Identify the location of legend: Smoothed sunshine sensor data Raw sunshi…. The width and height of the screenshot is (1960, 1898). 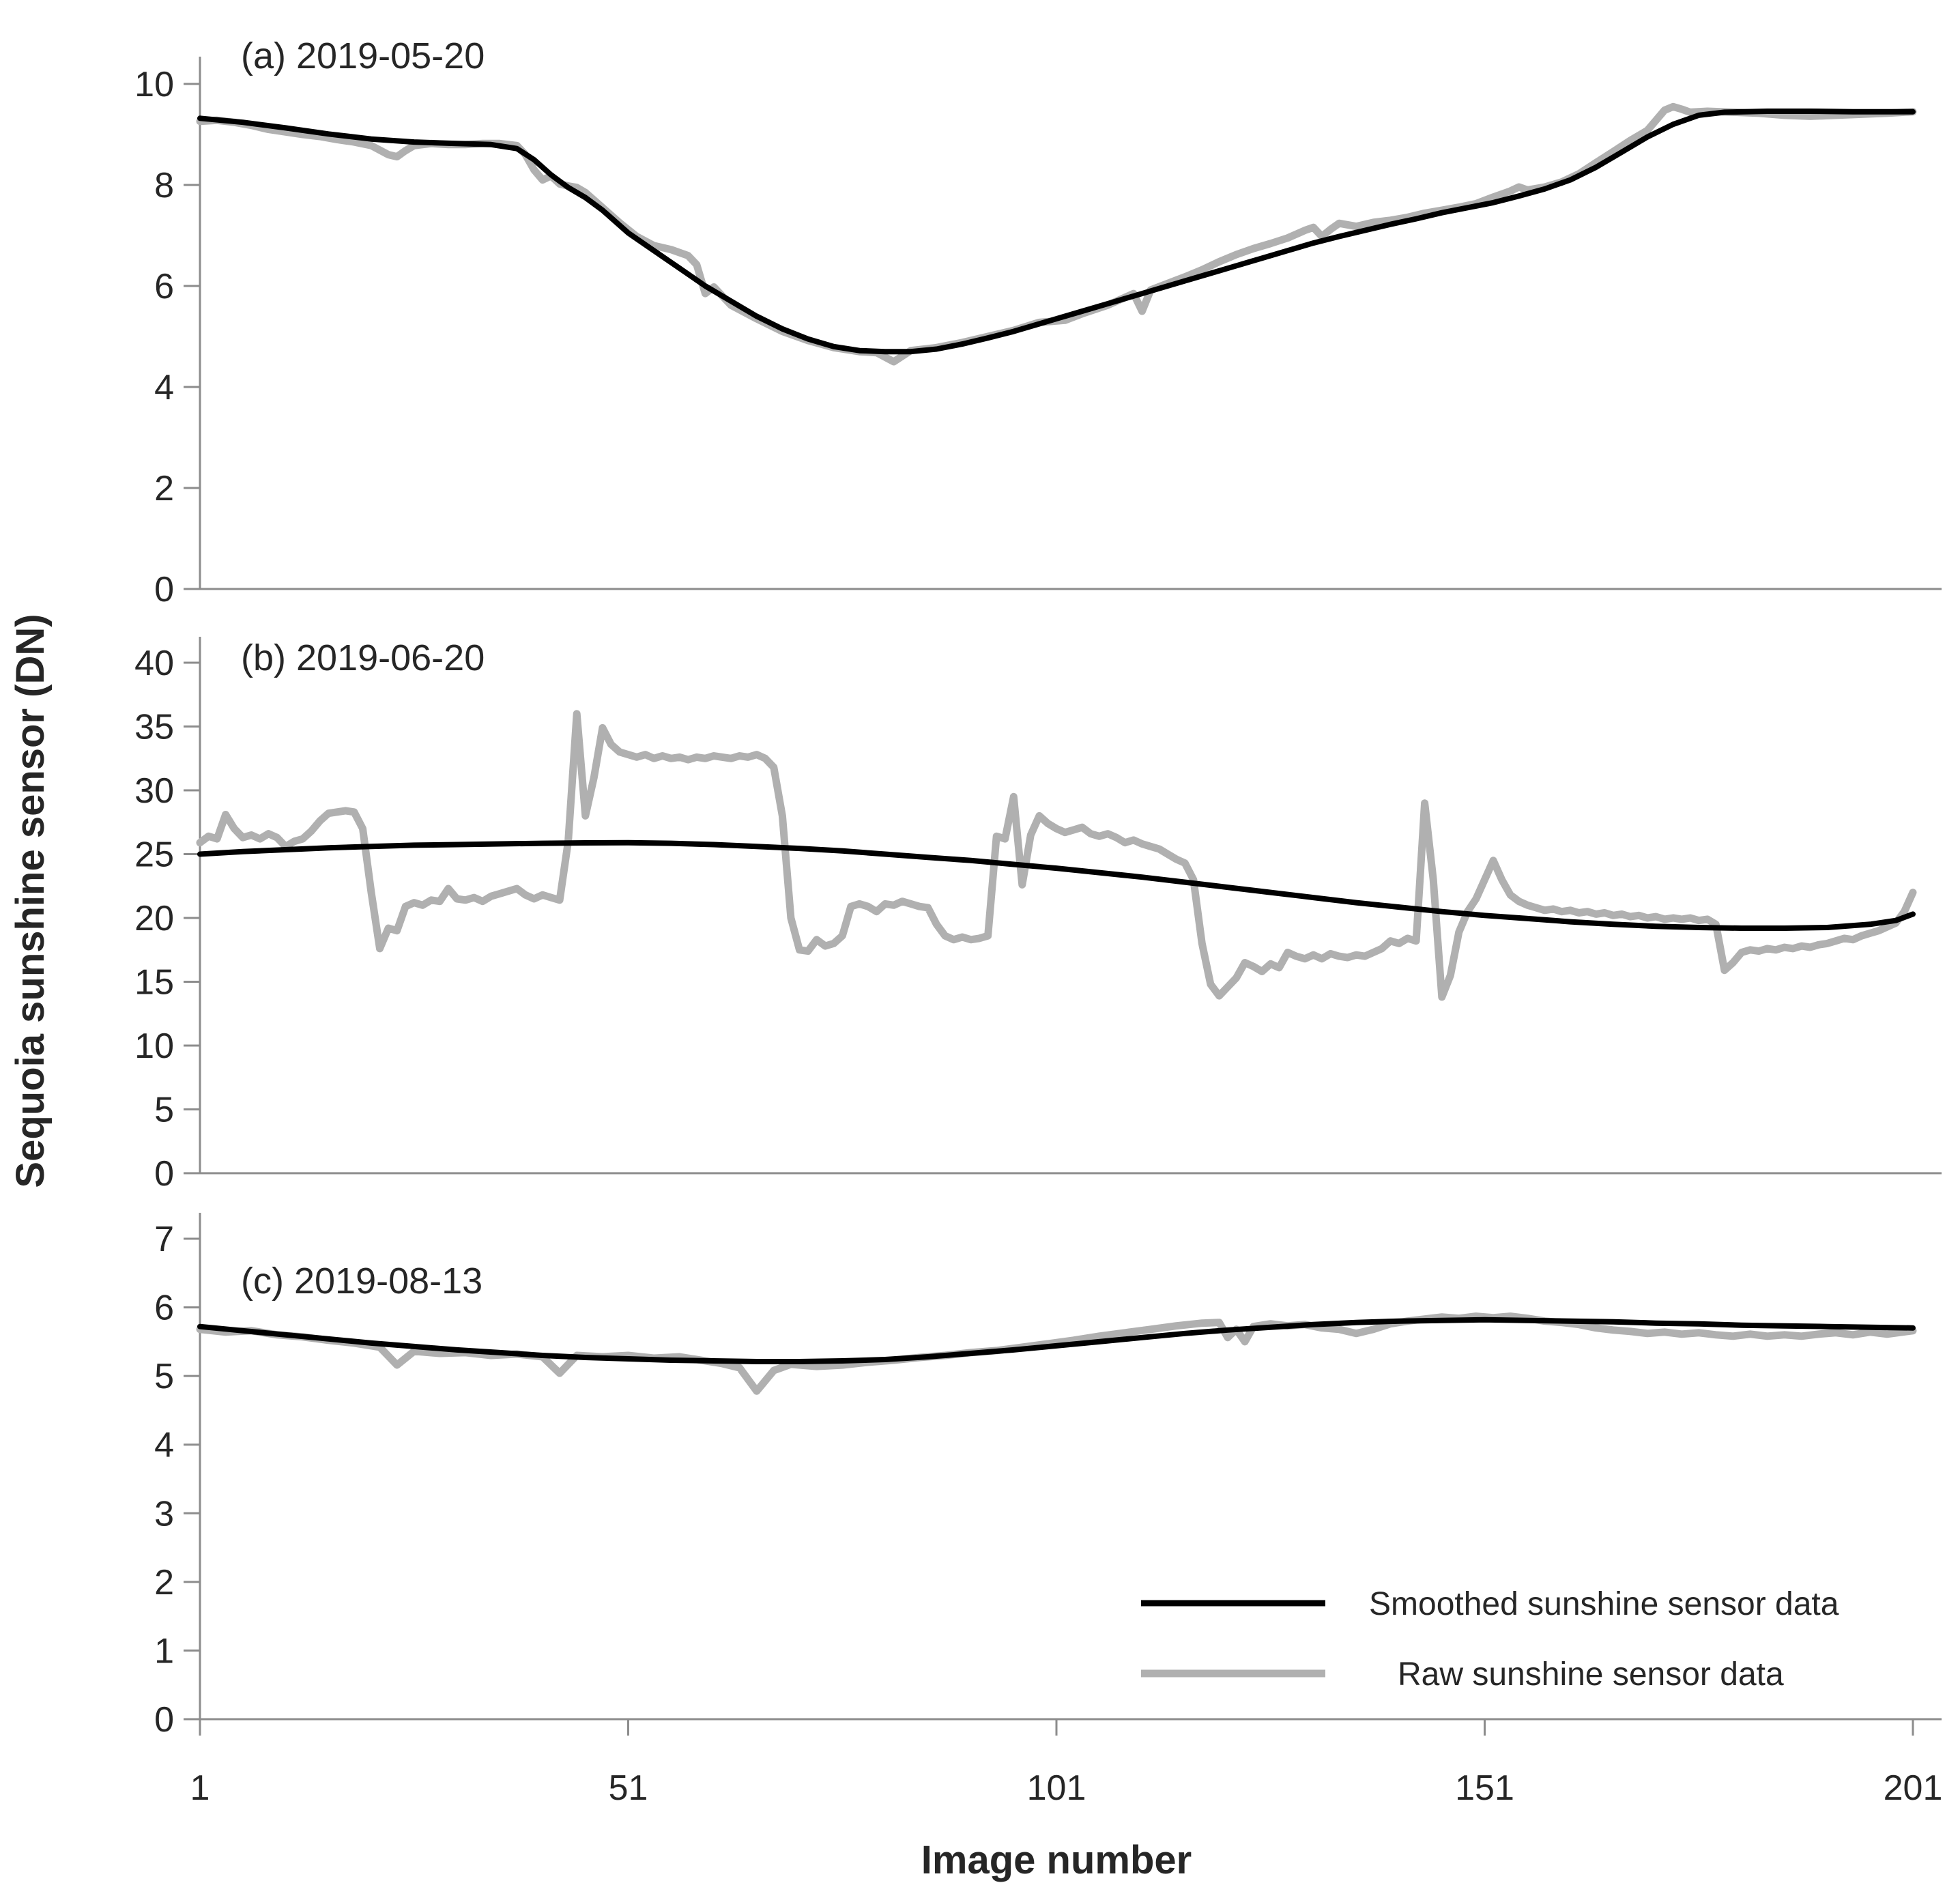
(1490, 1639).